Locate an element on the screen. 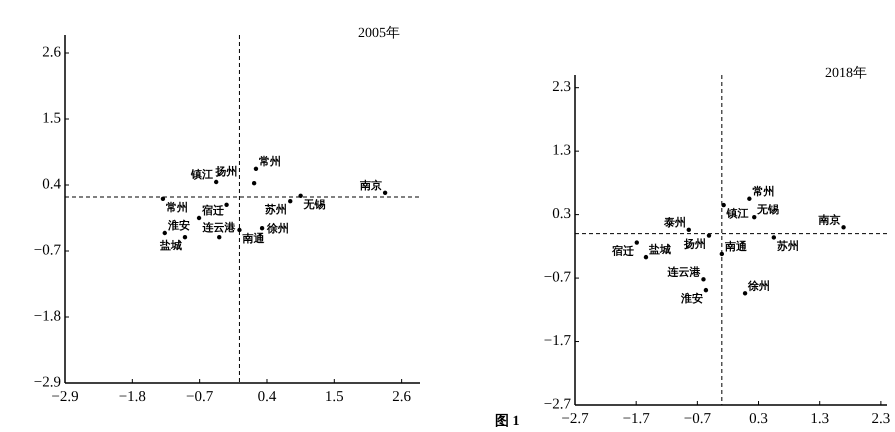 The width and height of the screenshot is (895, 432). caption: 图 1 is located at coordinates (507, 421).